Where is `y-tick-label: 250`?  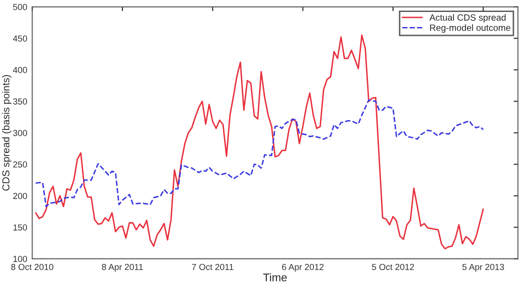 y-tick-label: 250 is located at coordinates (20, 164).